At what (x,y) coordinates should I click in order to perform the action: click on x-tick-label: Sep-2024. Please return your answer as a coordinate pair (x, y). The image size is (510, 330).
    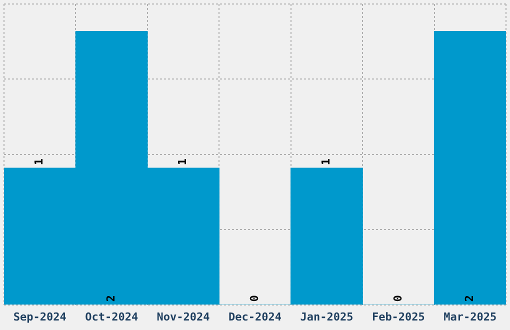
    Looking at the image, I should click on (40, 317).